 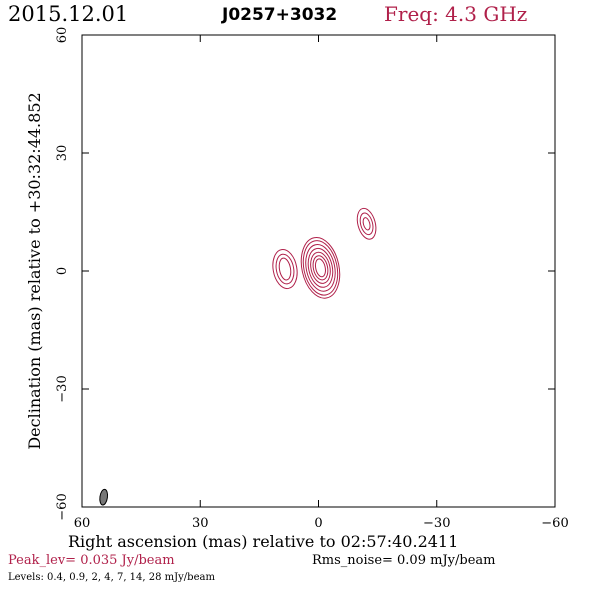 I want to click on x-tick-label: 0, so click(x=318, y=523).